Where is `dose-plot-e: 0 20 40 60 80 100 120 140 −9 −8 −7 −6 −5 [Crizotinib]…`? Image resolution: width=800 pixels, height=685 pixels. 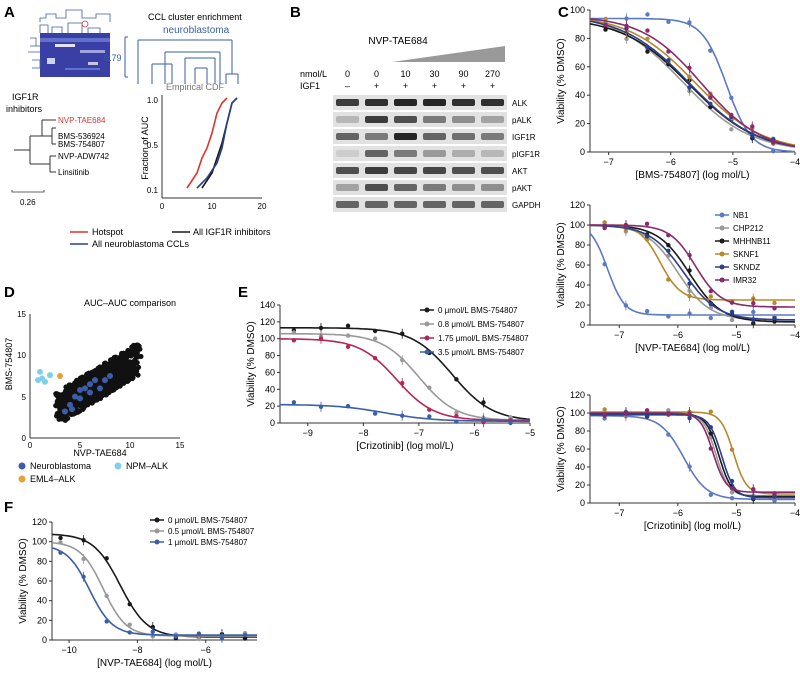 dose-plot-e: 0 20 40 60 80 100 120 140 −9 −8 −7 −6 −5 [Crizotinib]… is located at coordinates (390, 376).